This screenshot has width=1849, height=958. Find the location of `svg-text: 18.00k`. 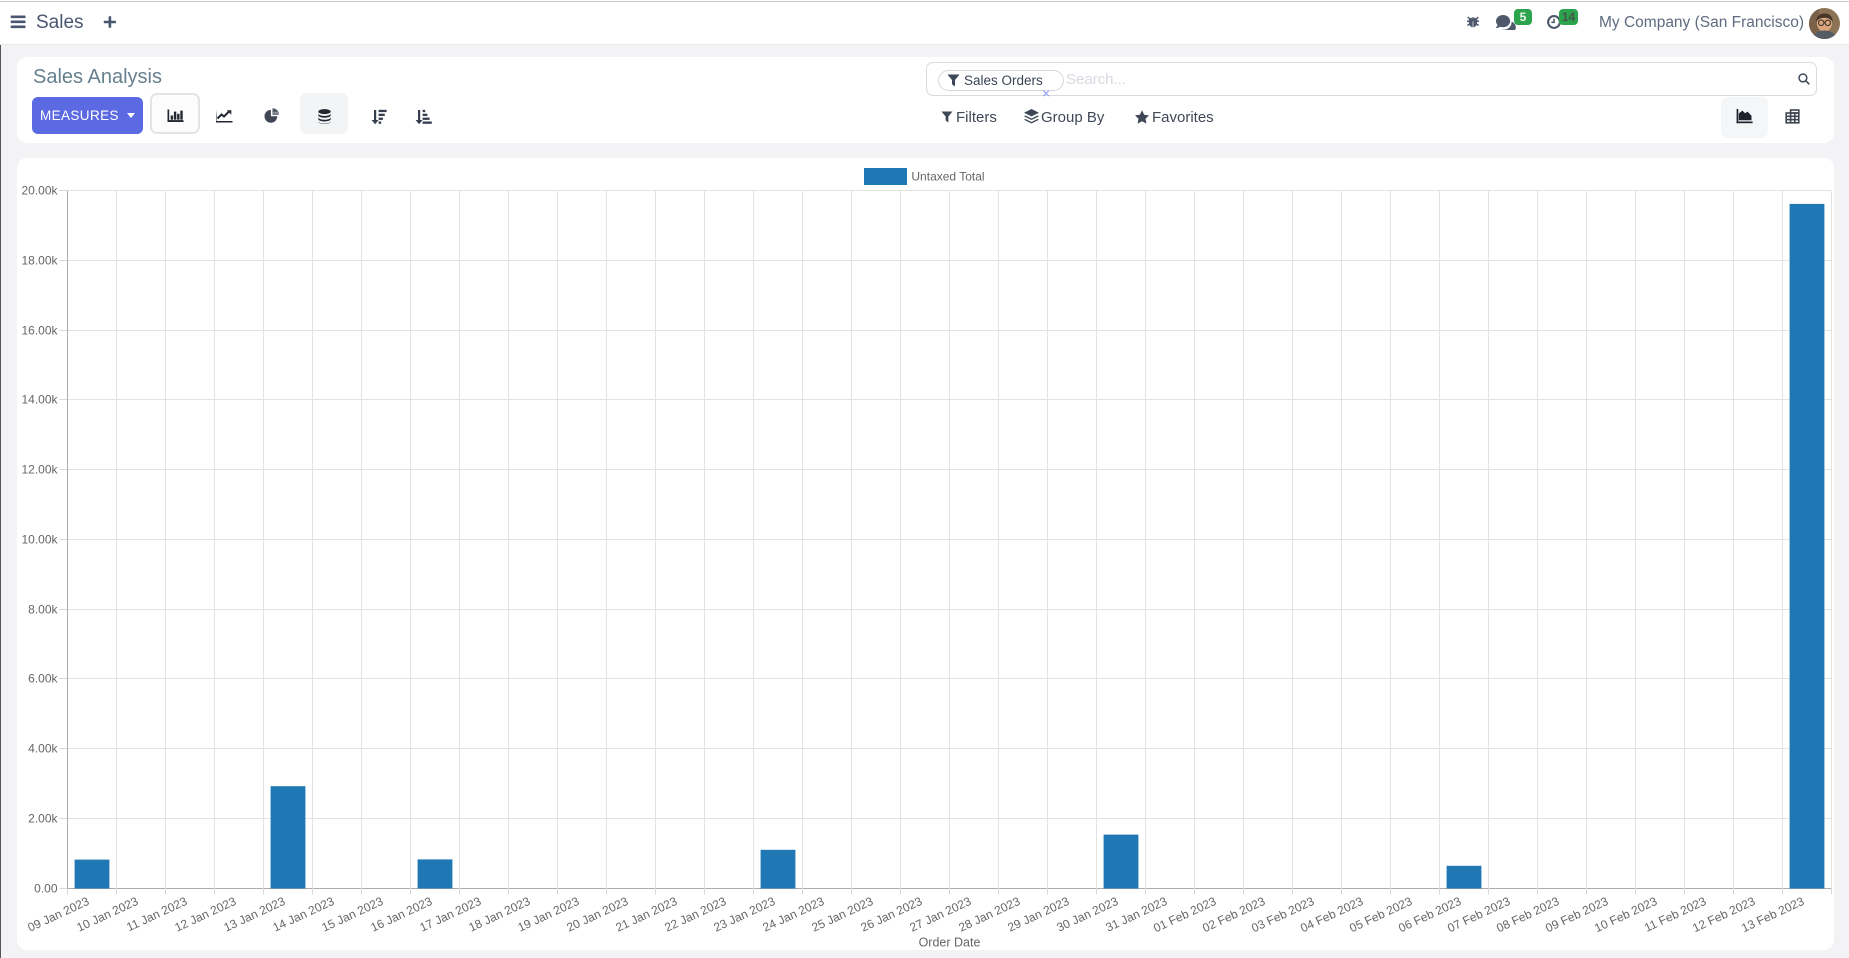

svg-text: 18.00k is located at coordinates (39, 261).